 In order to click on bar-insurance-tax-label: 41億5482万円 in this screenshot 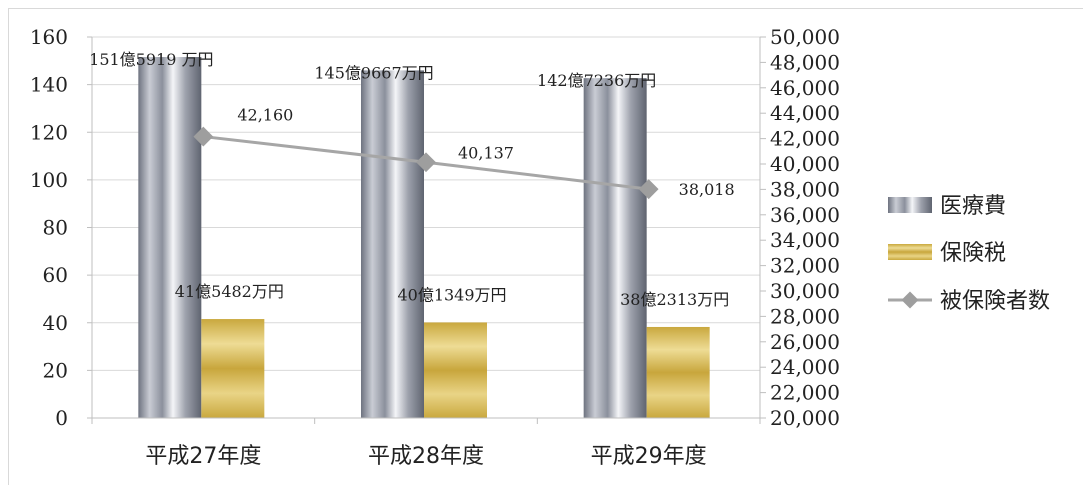, I will do `click(229, 291)`.